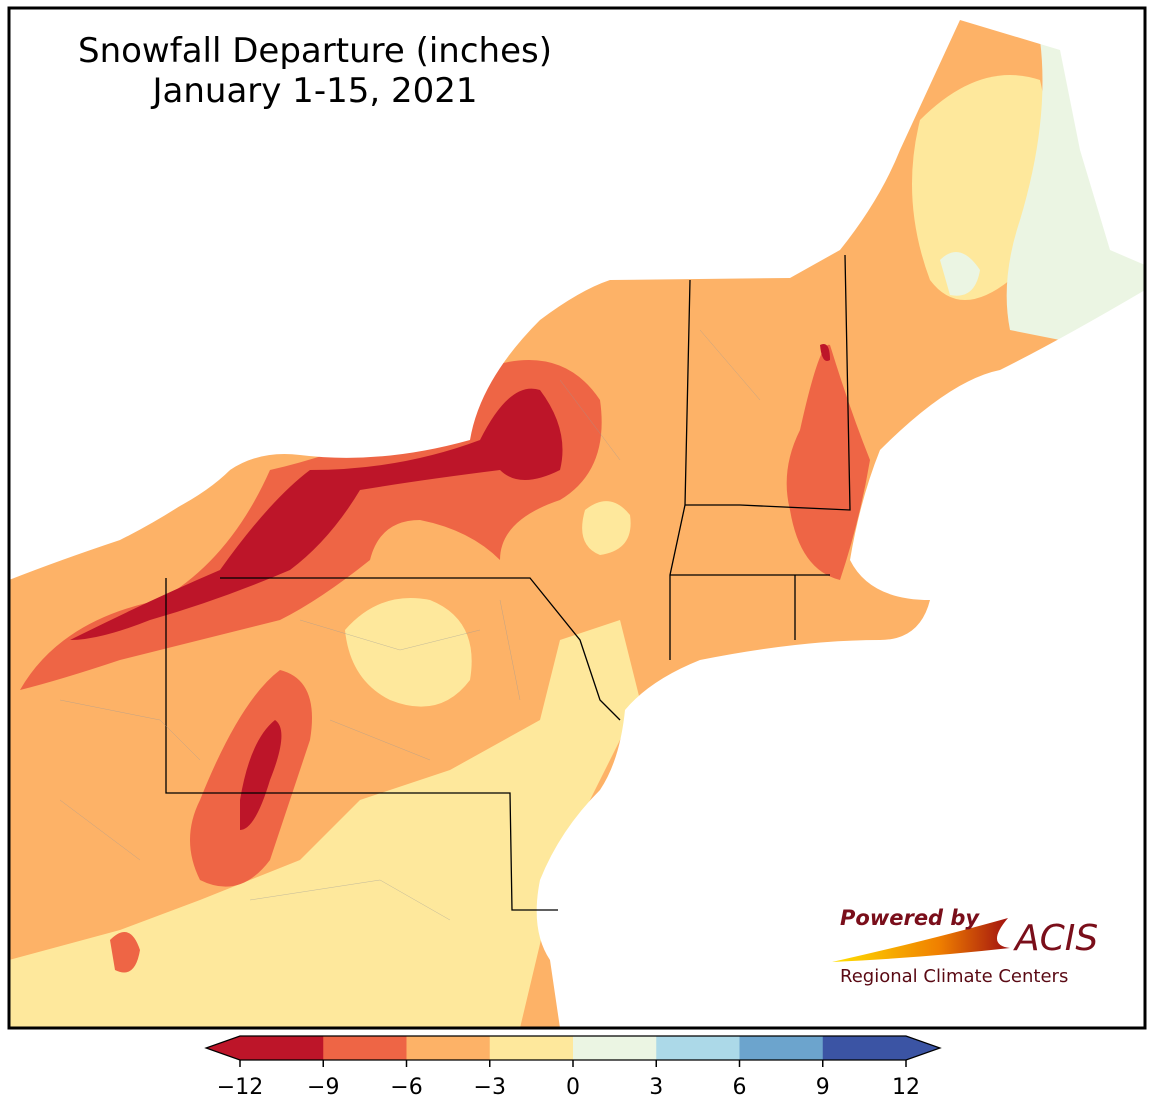 The width and height of the screenshot is (1153, 1112). Describe the element at coordinates (119, 525) in the screenshot. I see `lake-erie` at that location.